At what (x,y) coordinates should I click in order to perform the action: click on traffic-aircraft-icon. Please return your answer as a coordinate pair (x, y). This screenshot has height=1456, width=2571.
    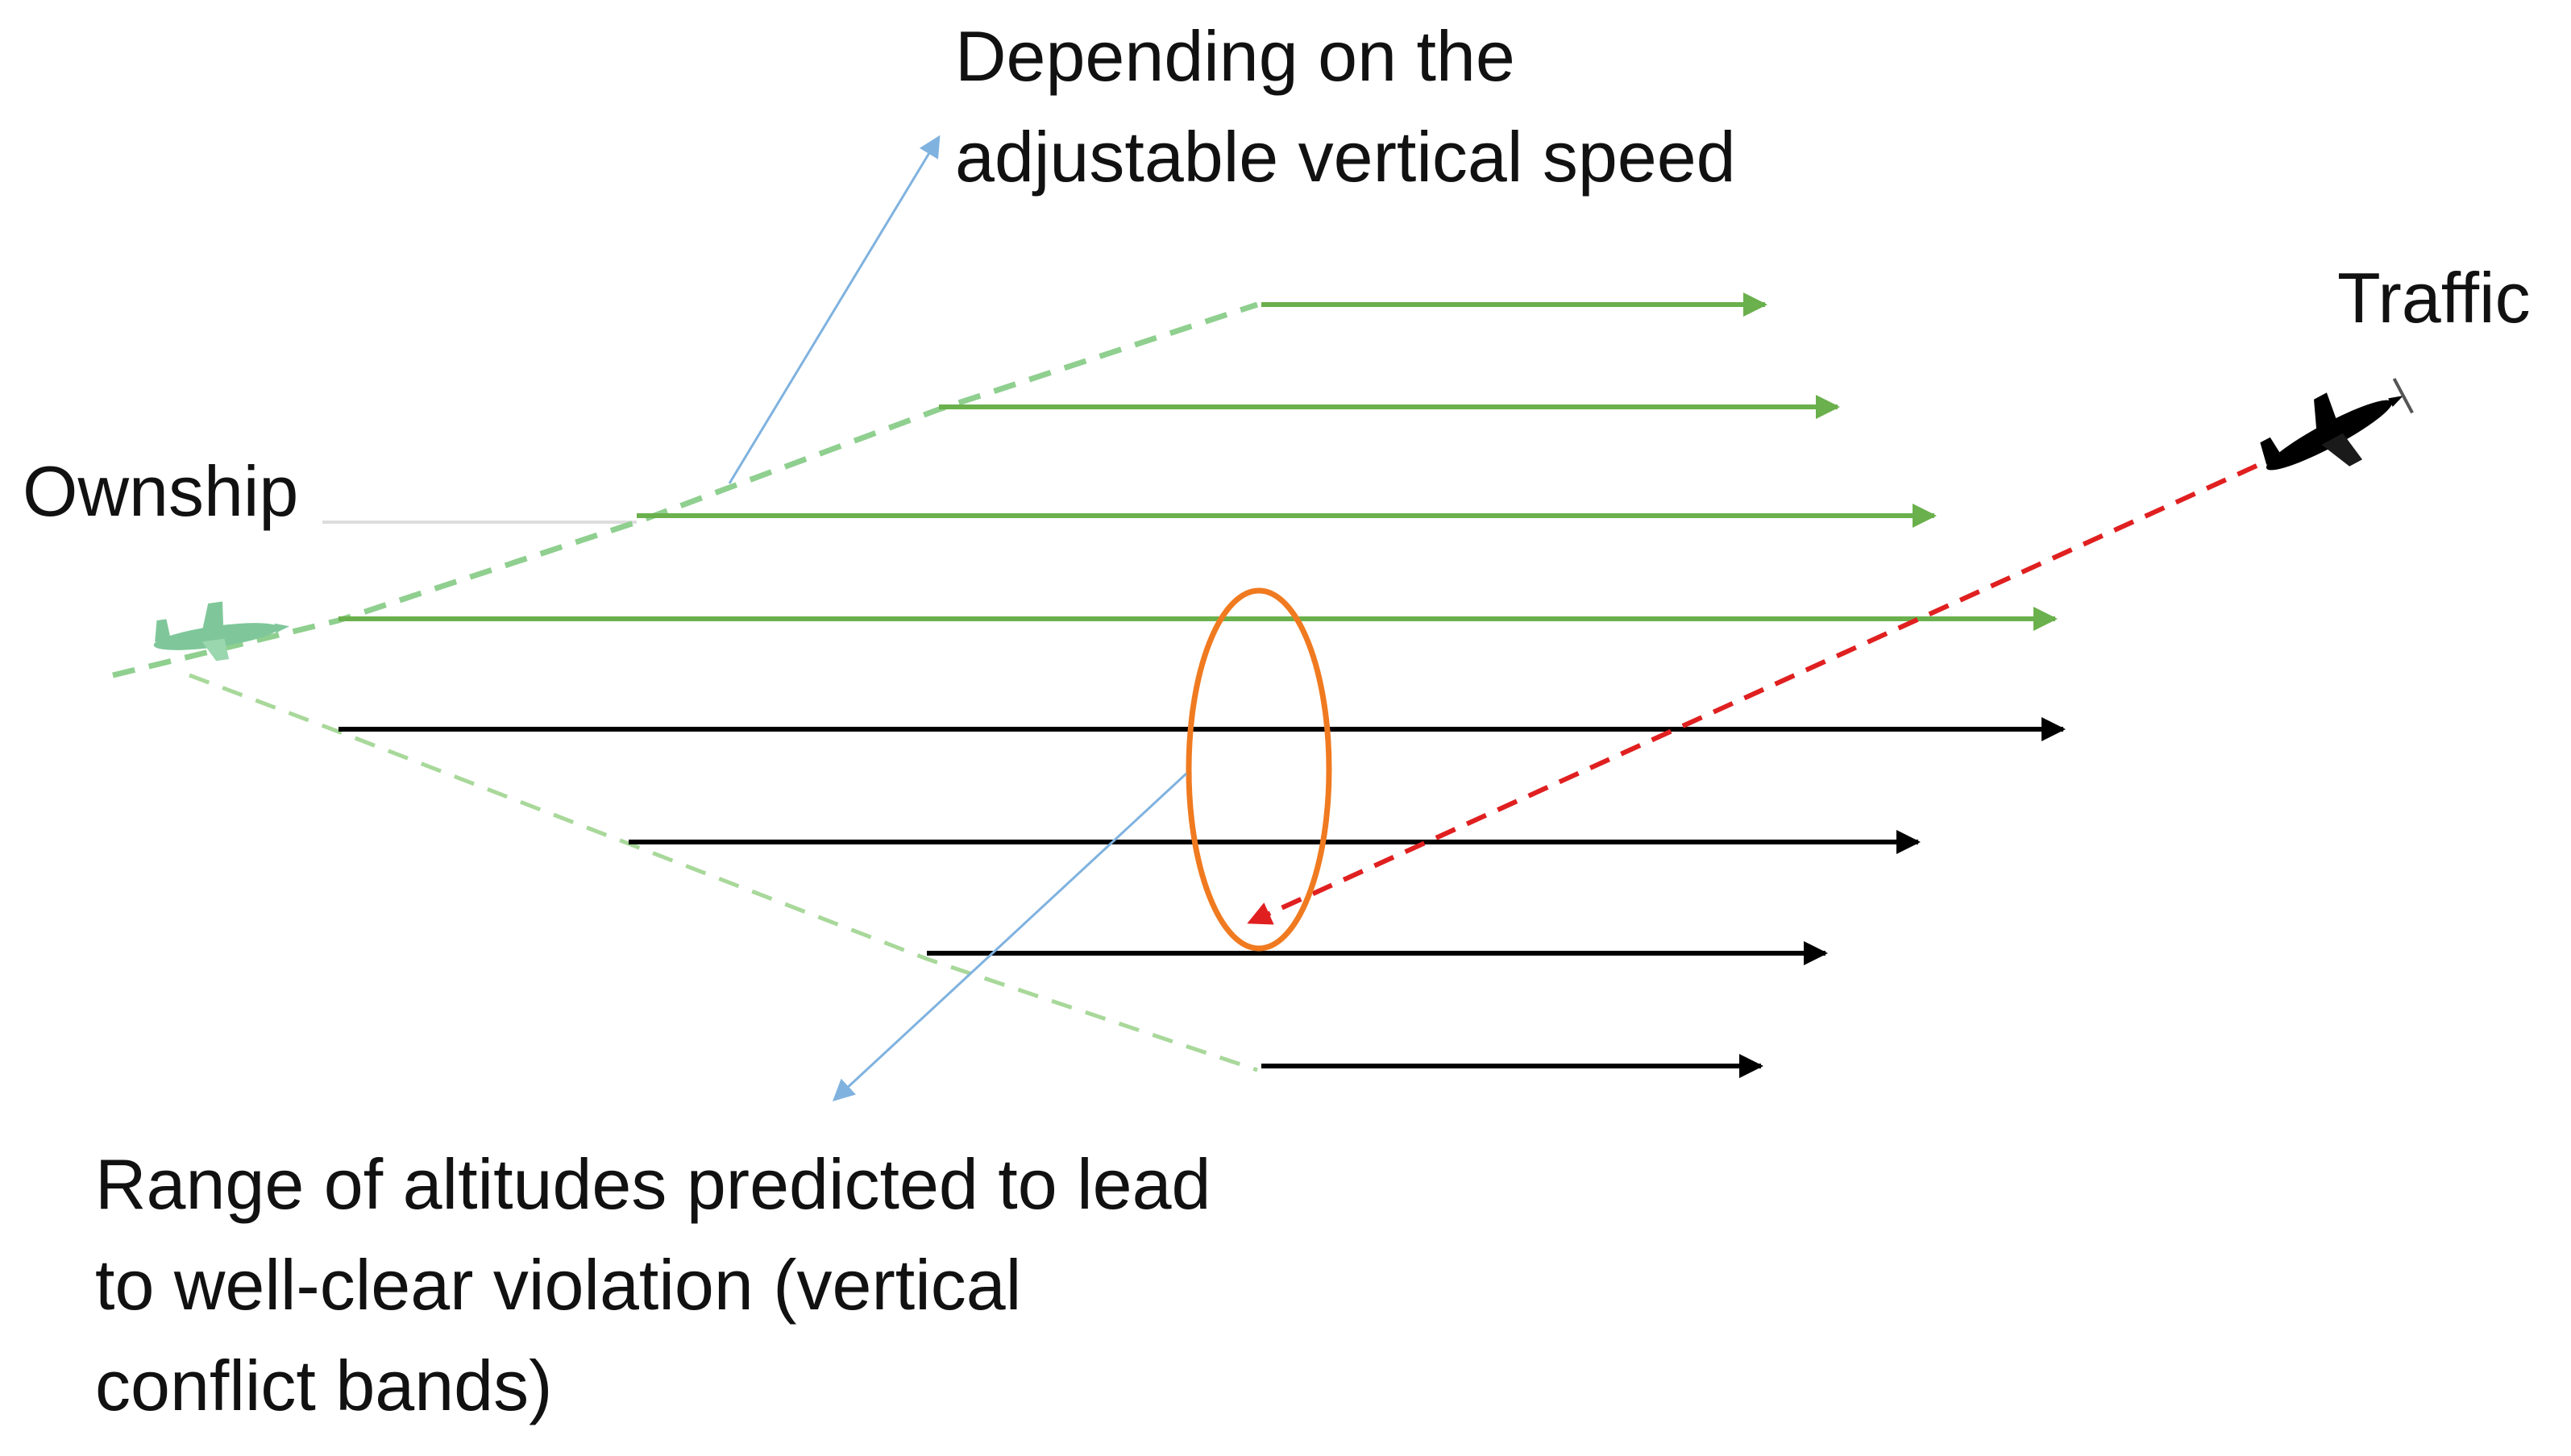
    Looking at the image, I should click on (2337, 424).